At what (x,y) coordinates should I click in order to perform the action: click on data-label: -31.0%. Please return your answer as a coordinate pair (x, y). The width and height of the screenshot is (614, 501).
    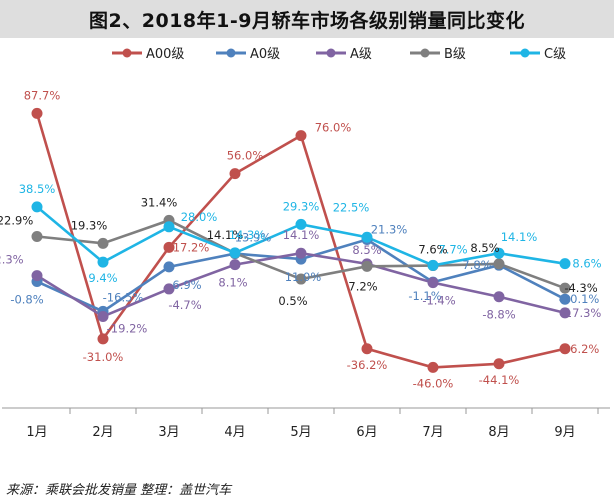
    Looking at the image, I should click on (103, 357).